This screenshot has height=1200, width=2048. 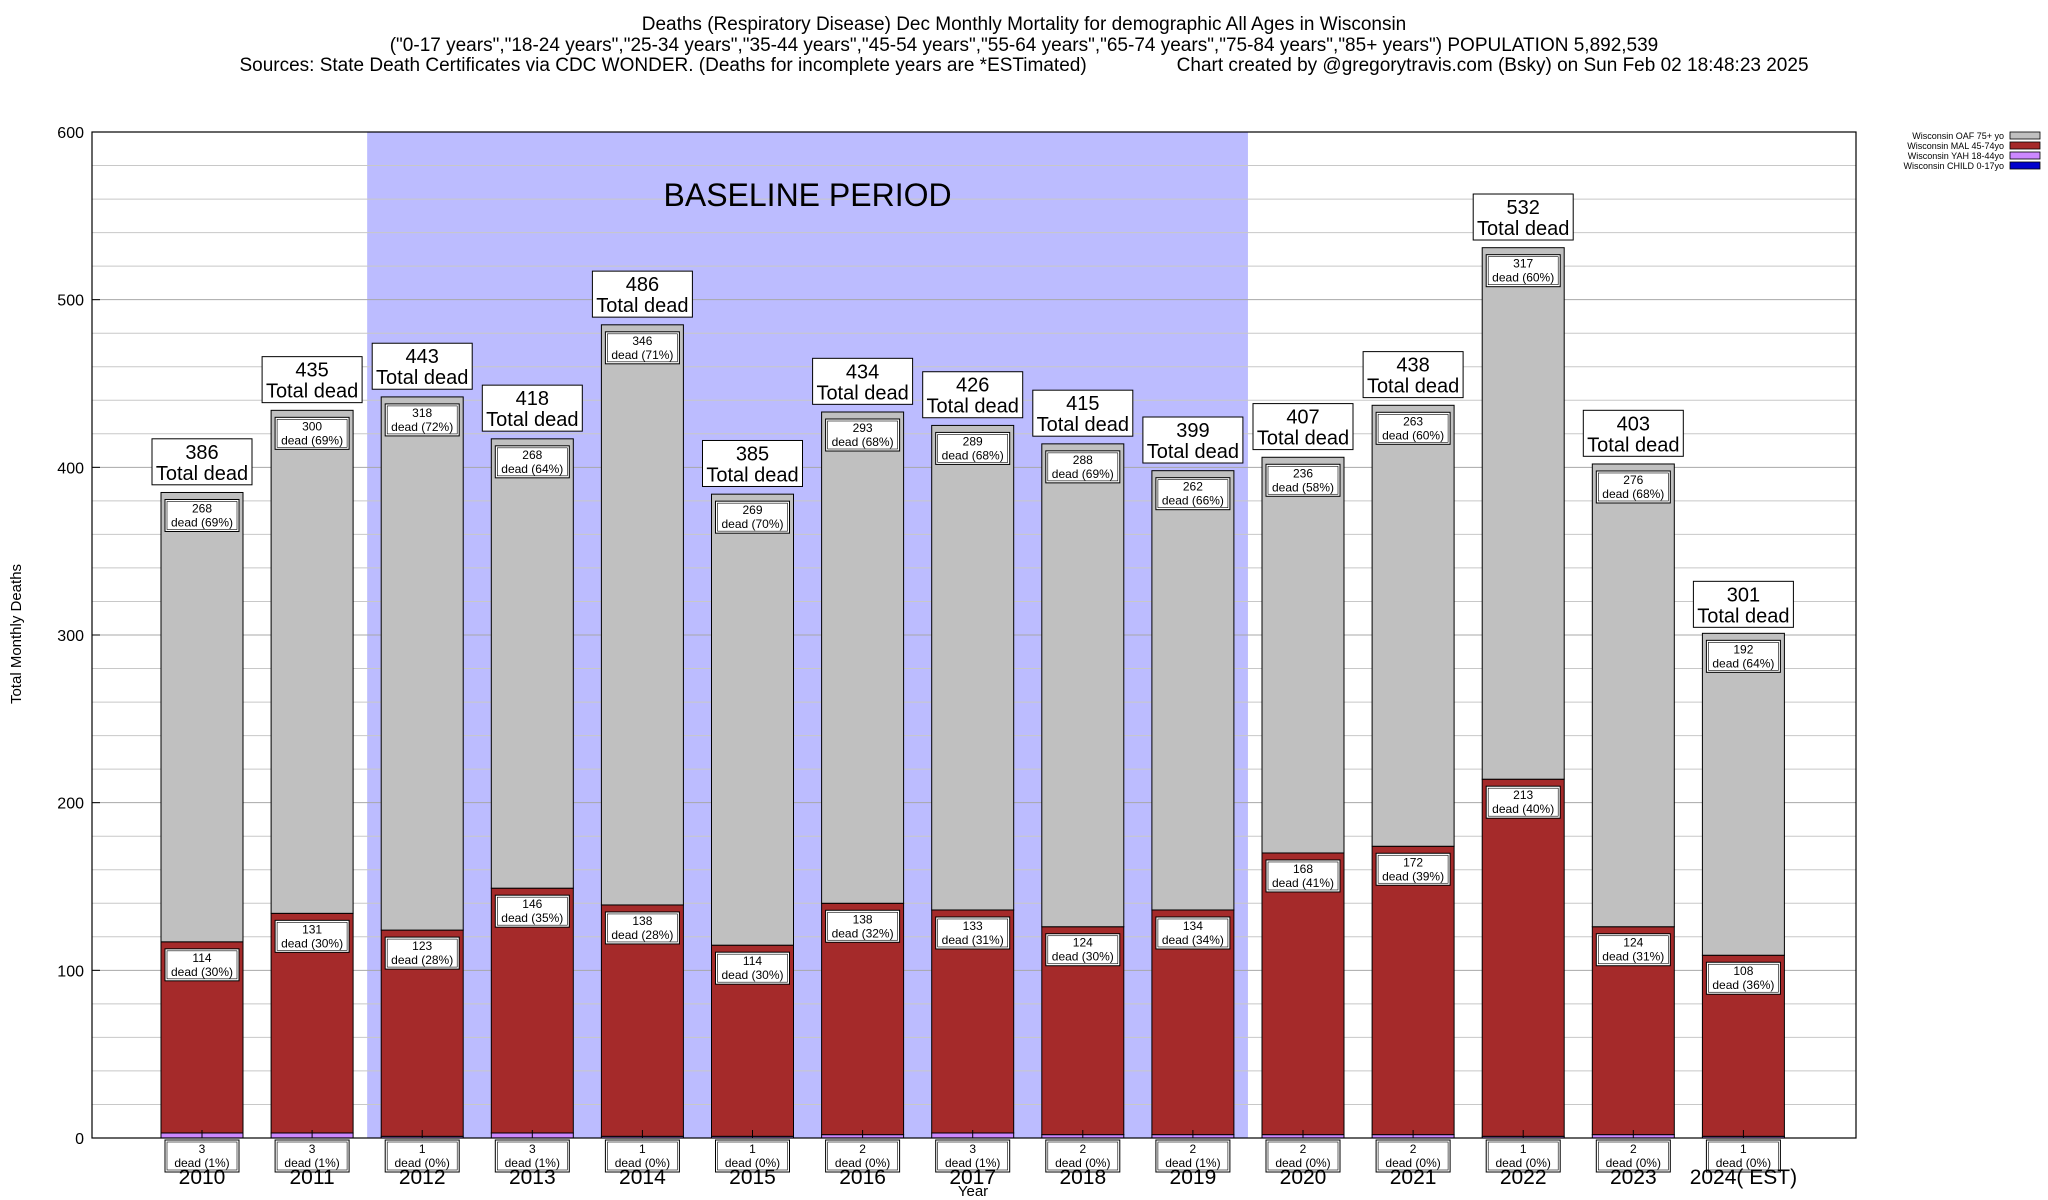 What do you see at coordinates (1523, 809) in the screenshot?
I see `pct-label-mal: dead (40%)` at bounding box center [1523, 809].